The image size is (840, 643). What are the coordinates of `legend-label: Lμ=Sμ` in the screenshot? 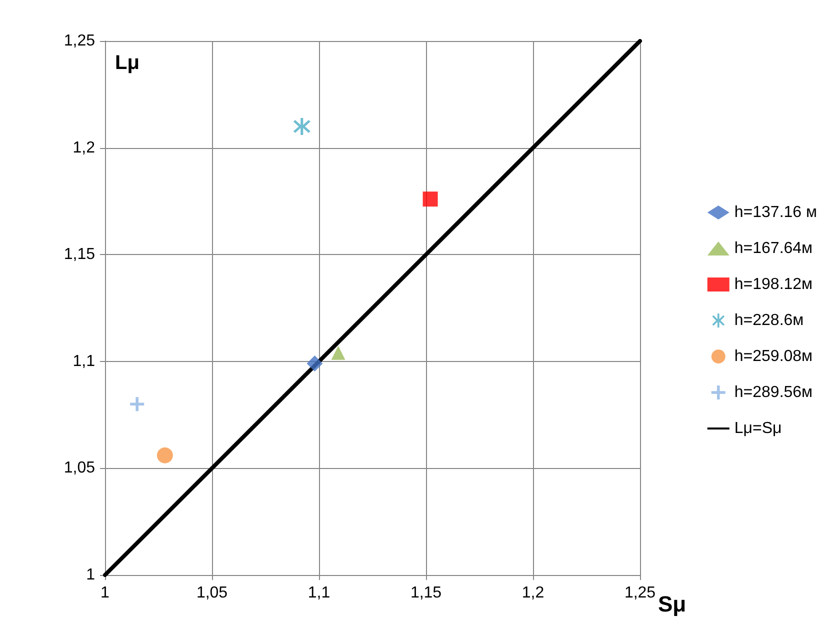 It's located at (758, 428).